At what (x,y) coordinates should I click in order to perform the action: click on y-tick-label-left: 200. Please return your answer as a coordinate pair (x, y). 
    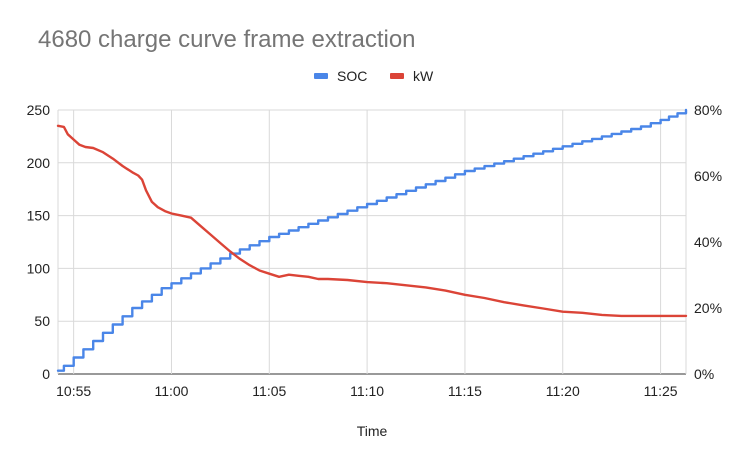
    Looking at the image, I should click on (39, 163).